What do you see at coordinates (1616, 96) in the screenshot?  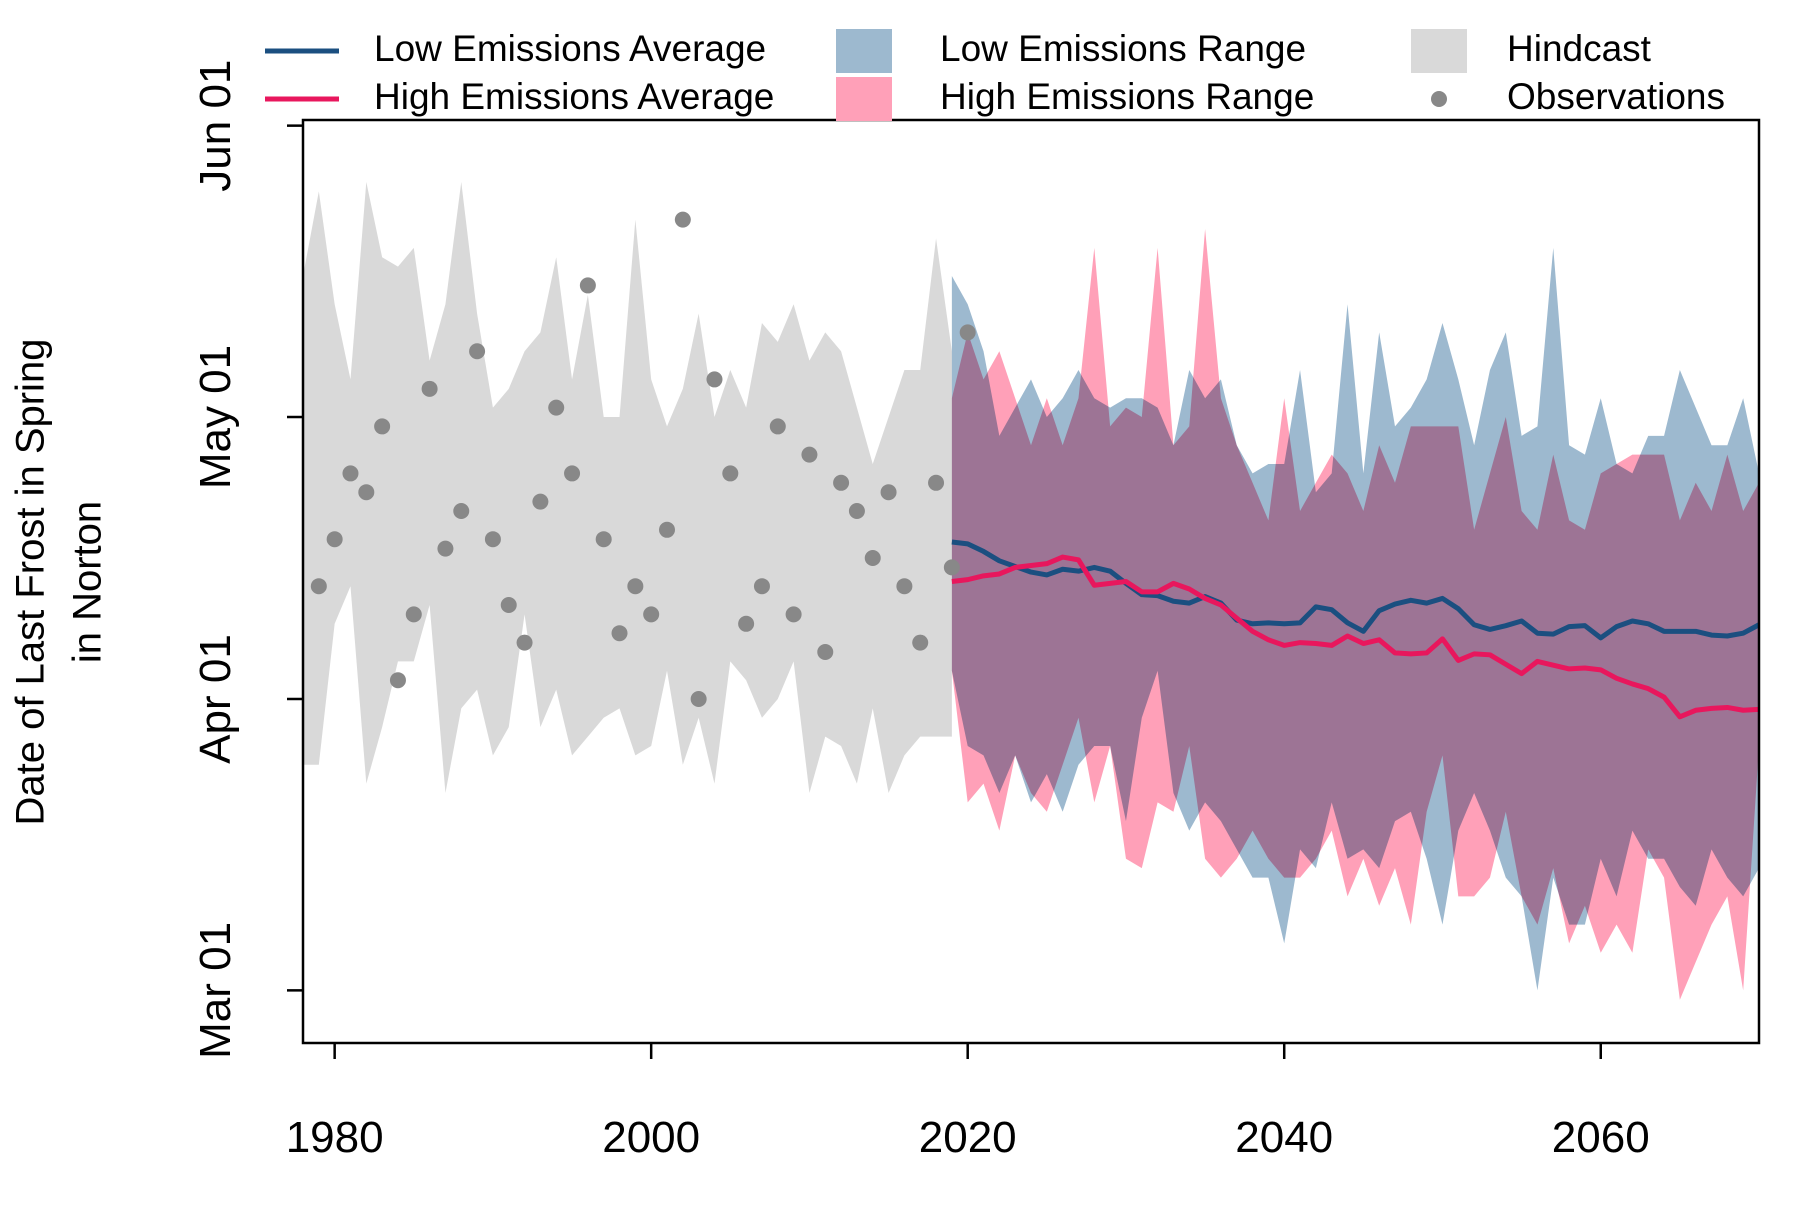 I see `legend-label: Observations` at bounding box center [1616, 96].